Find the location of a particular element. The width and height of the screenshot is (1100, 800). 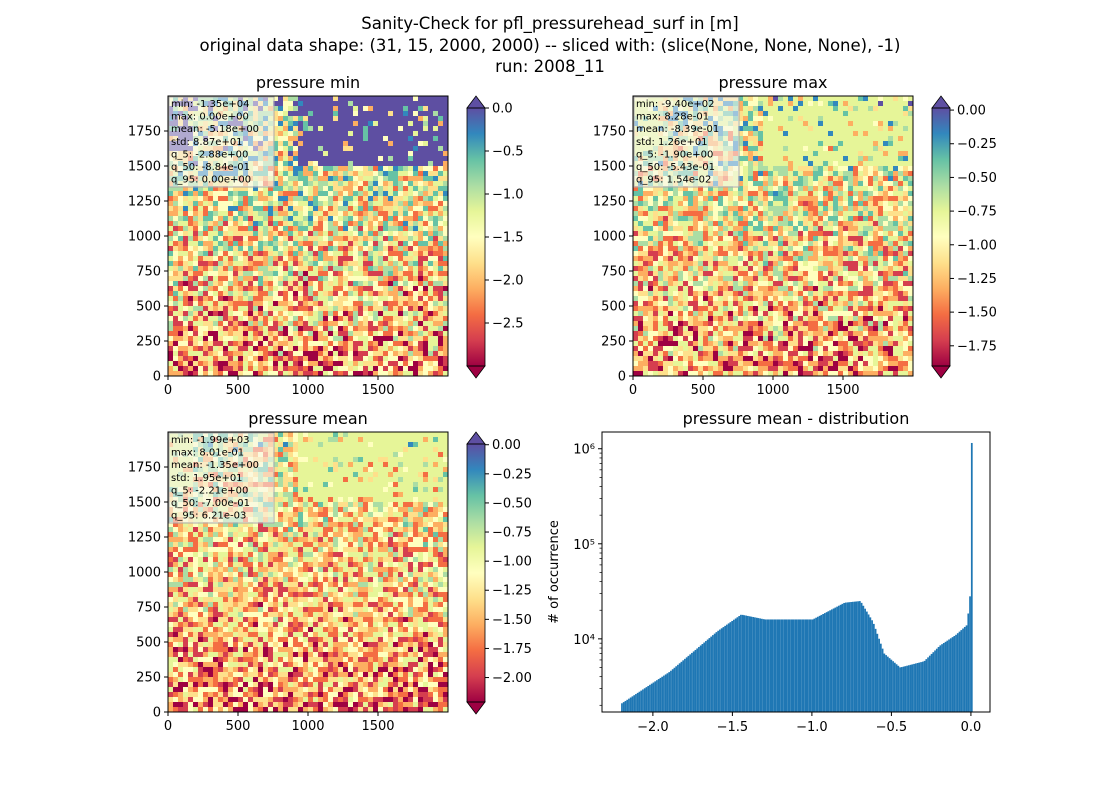

x-tick-label: 0 is located at coordinates (168, 726).